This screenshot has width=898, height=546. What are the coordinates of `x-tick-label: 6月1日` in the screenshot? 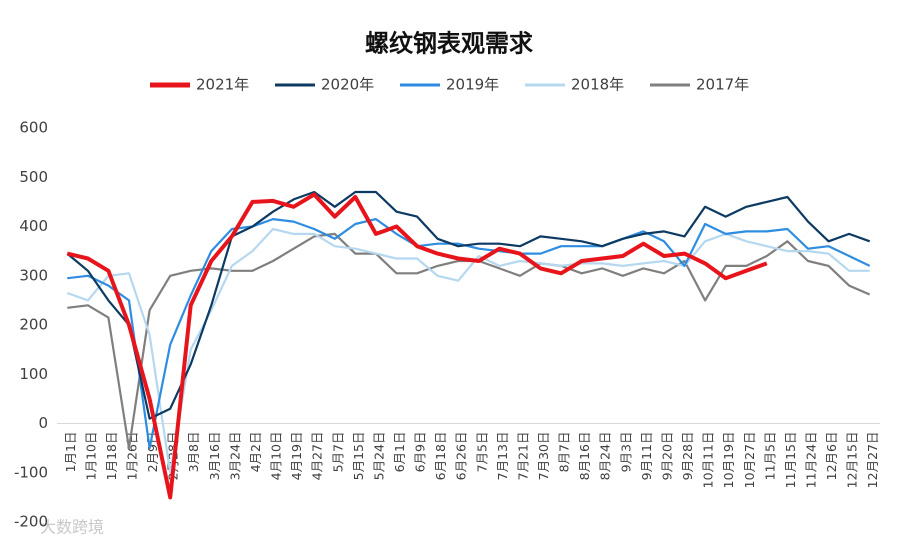 It's located at (399, 452).